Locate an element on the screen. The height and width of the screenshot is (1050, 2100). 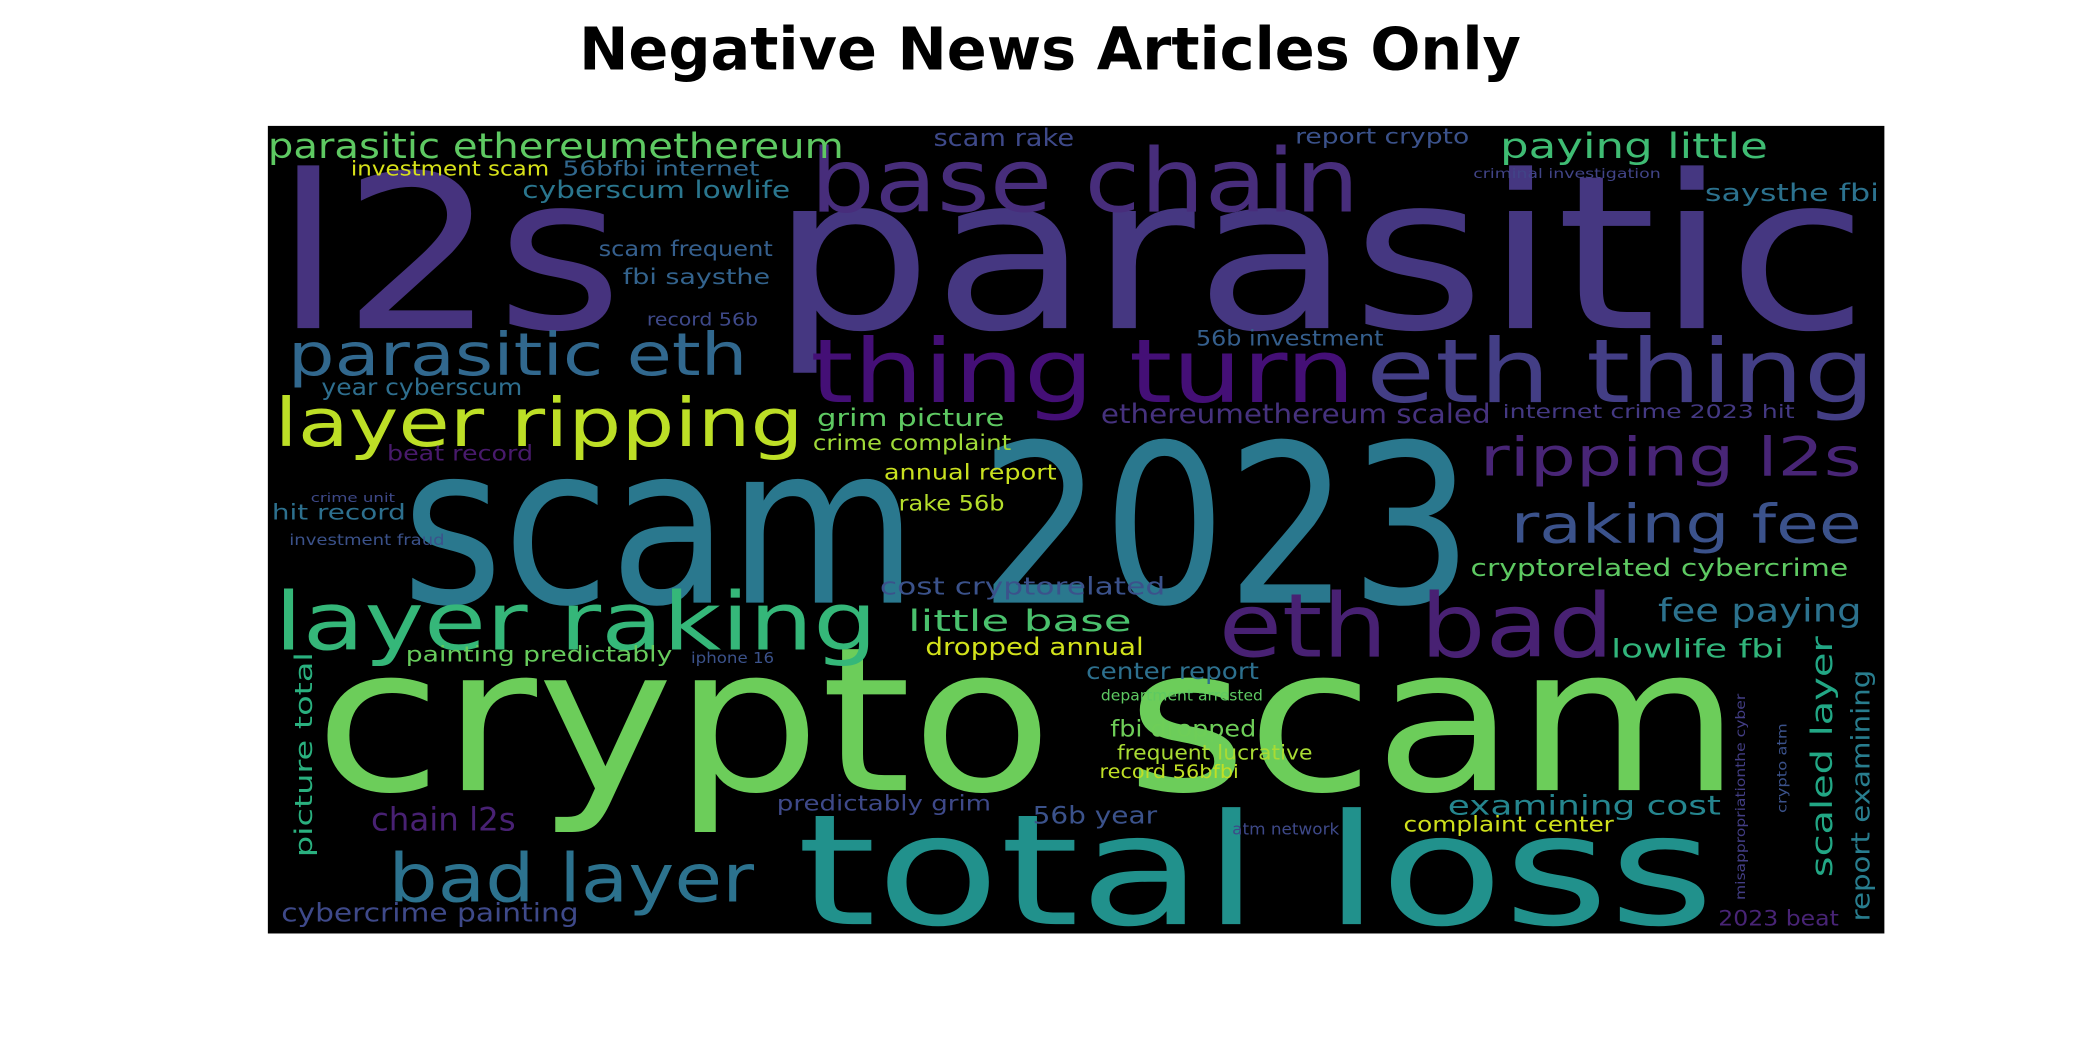
word: frequent lucrative is located at coordinates (1215, 752).